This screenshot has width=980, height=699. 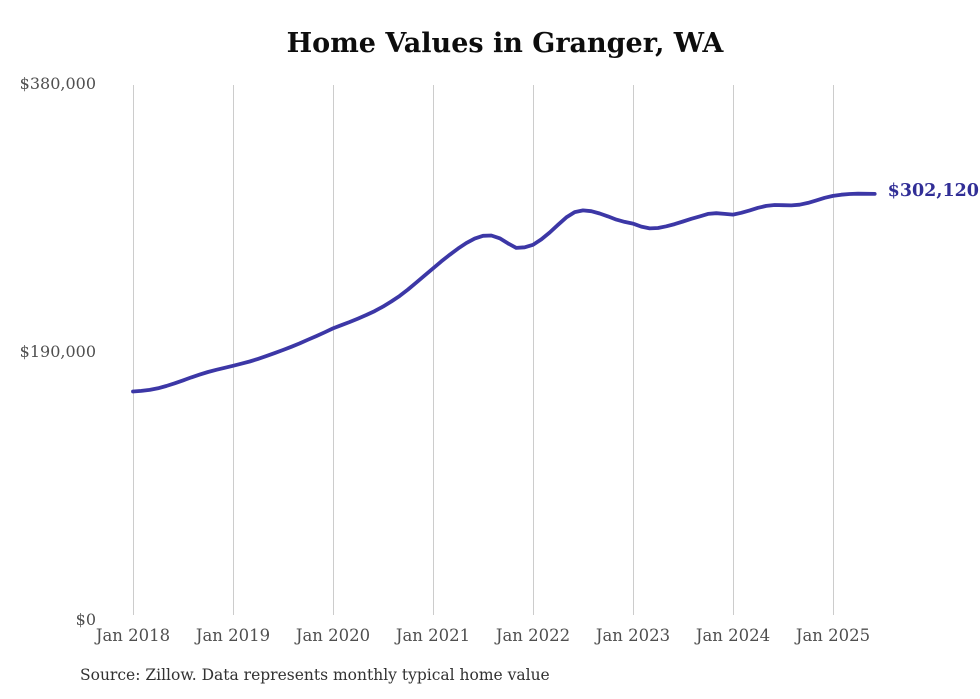 I want to click on x-axis-tick-jan-2023: Jan 2023, so click(x=633, y=635).